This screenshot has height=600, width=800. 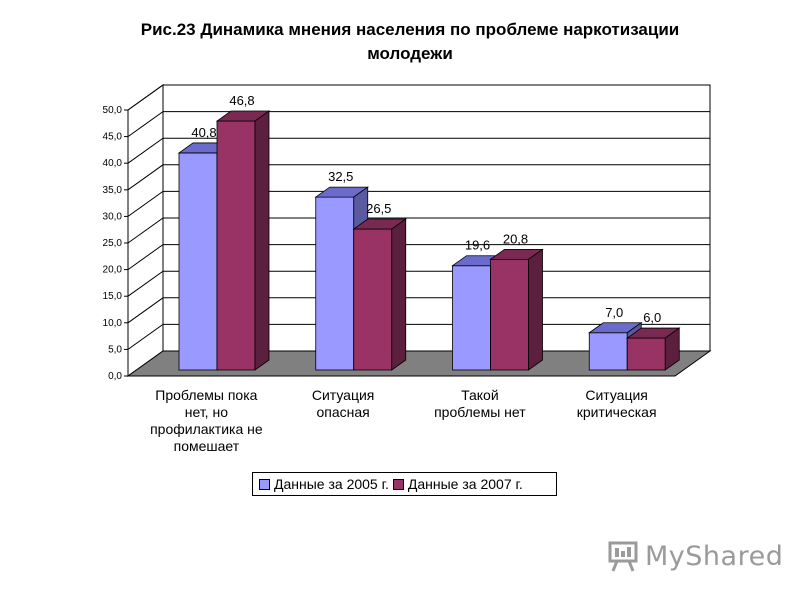 What do you see at coordinates (614, 312) in the screenshot?
I see `data-label-2005-cat-4: 7,0` at bounding box center [614, 312].